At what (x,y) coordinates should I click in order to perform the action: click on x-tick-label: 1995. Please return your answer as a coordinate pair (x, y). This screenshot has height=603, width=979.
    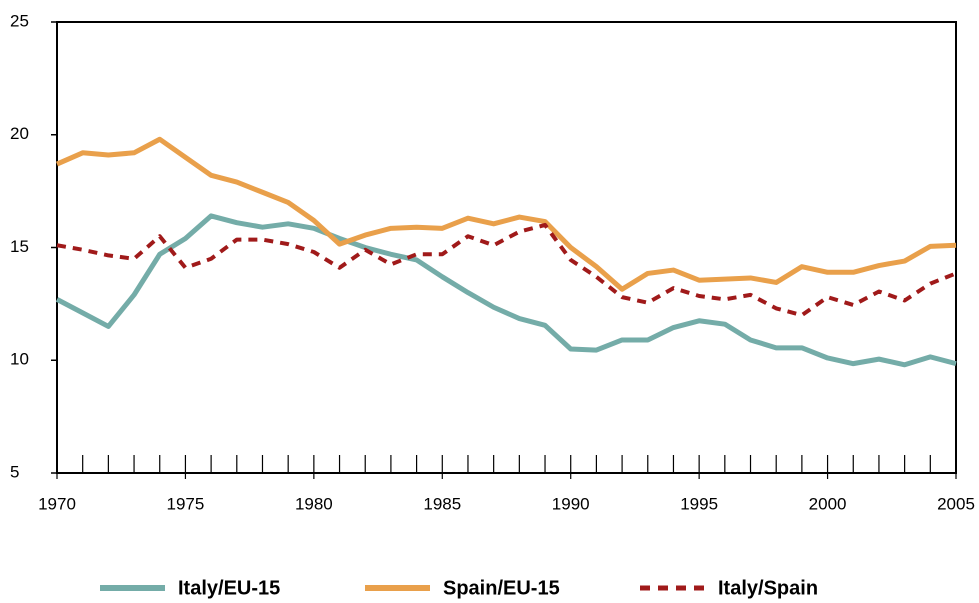
    Looking at the image, I should click on (699, 503).